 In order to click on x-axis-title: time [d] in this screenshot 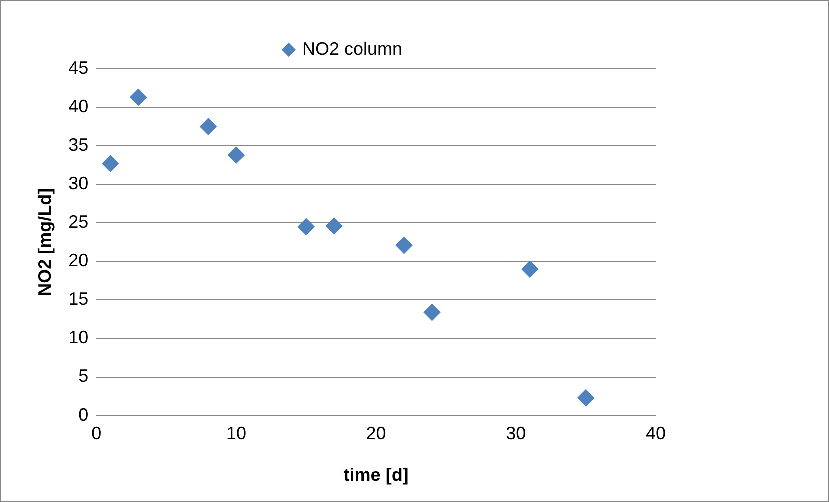, I will do `click(376, 475)`.